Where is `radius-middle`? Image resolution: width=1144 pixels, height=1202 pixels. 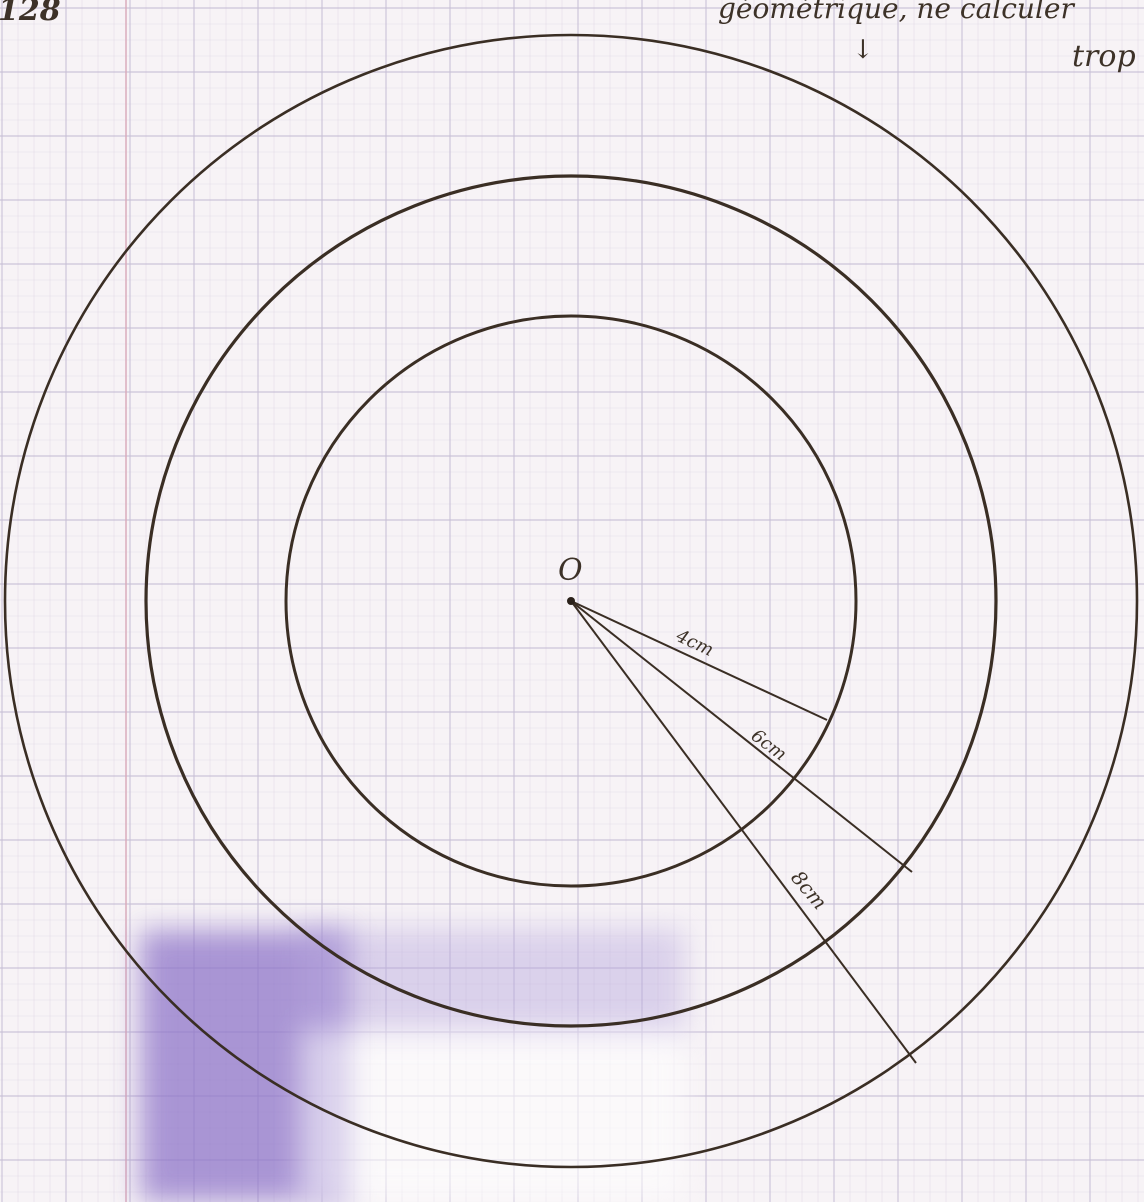
radius-middle is located at coordinates (741, 736).